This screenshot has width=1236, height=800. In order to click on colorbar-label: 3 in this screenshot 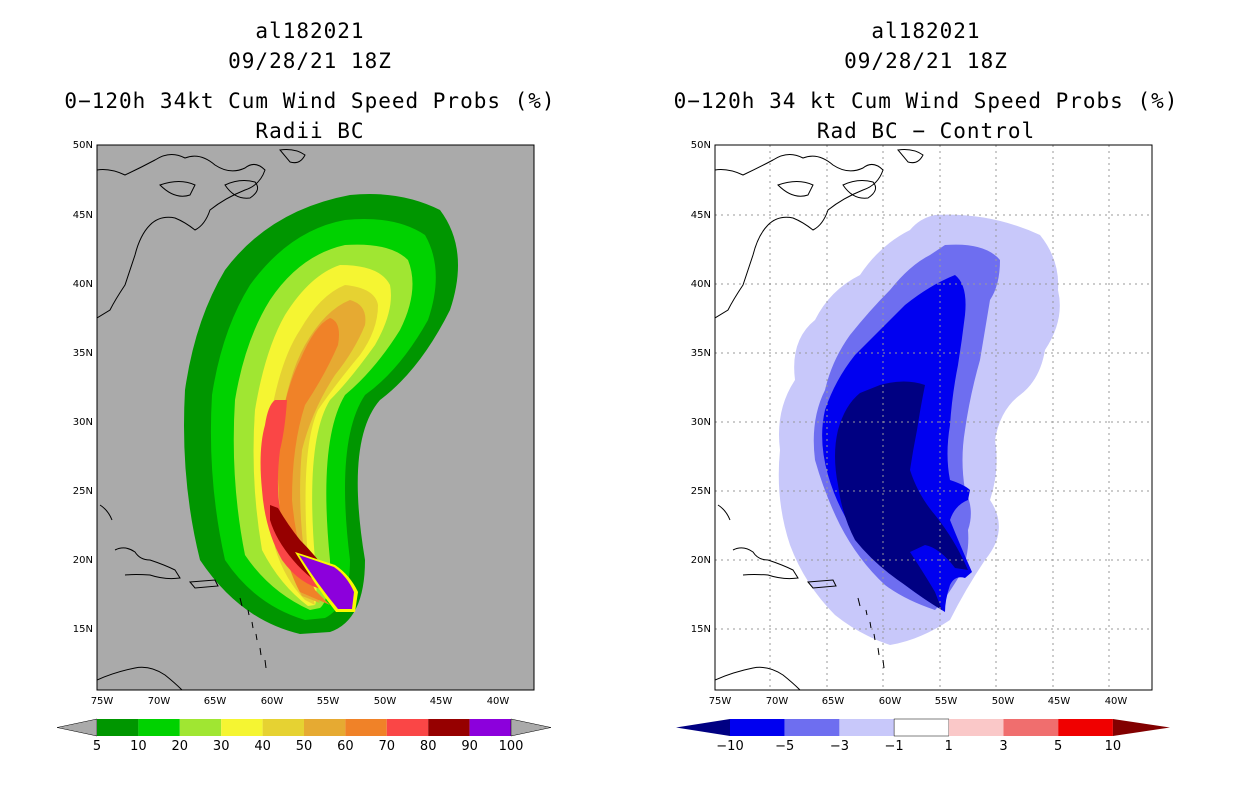, I will do `click(1003, 746)`.